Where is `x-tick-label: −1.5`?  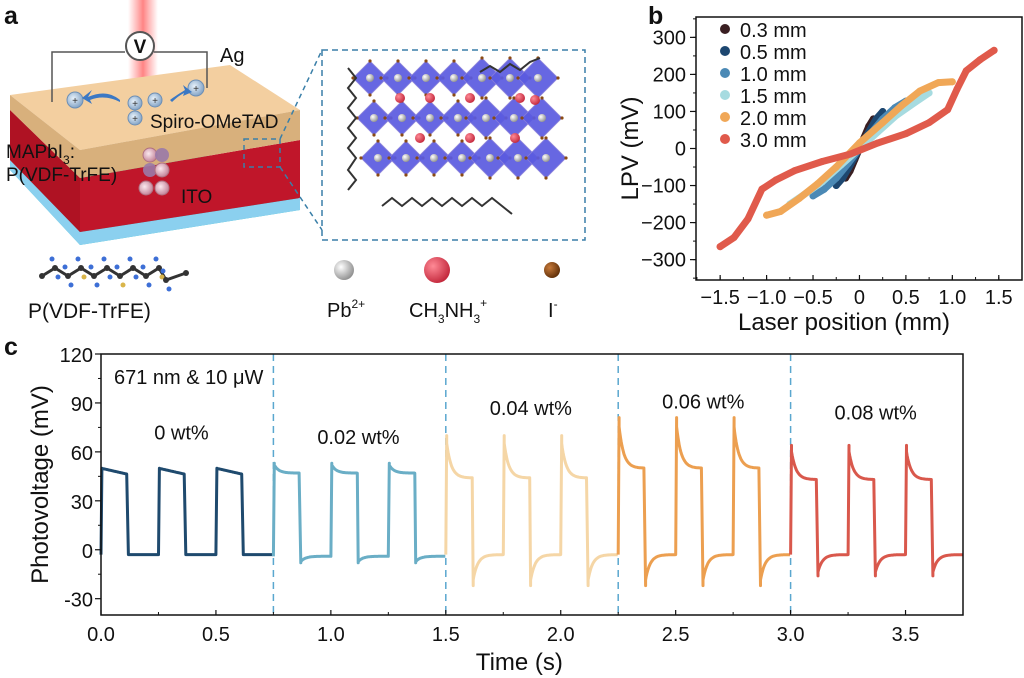 x-tick-label: −1.5 is located at coordinates (719, 298).